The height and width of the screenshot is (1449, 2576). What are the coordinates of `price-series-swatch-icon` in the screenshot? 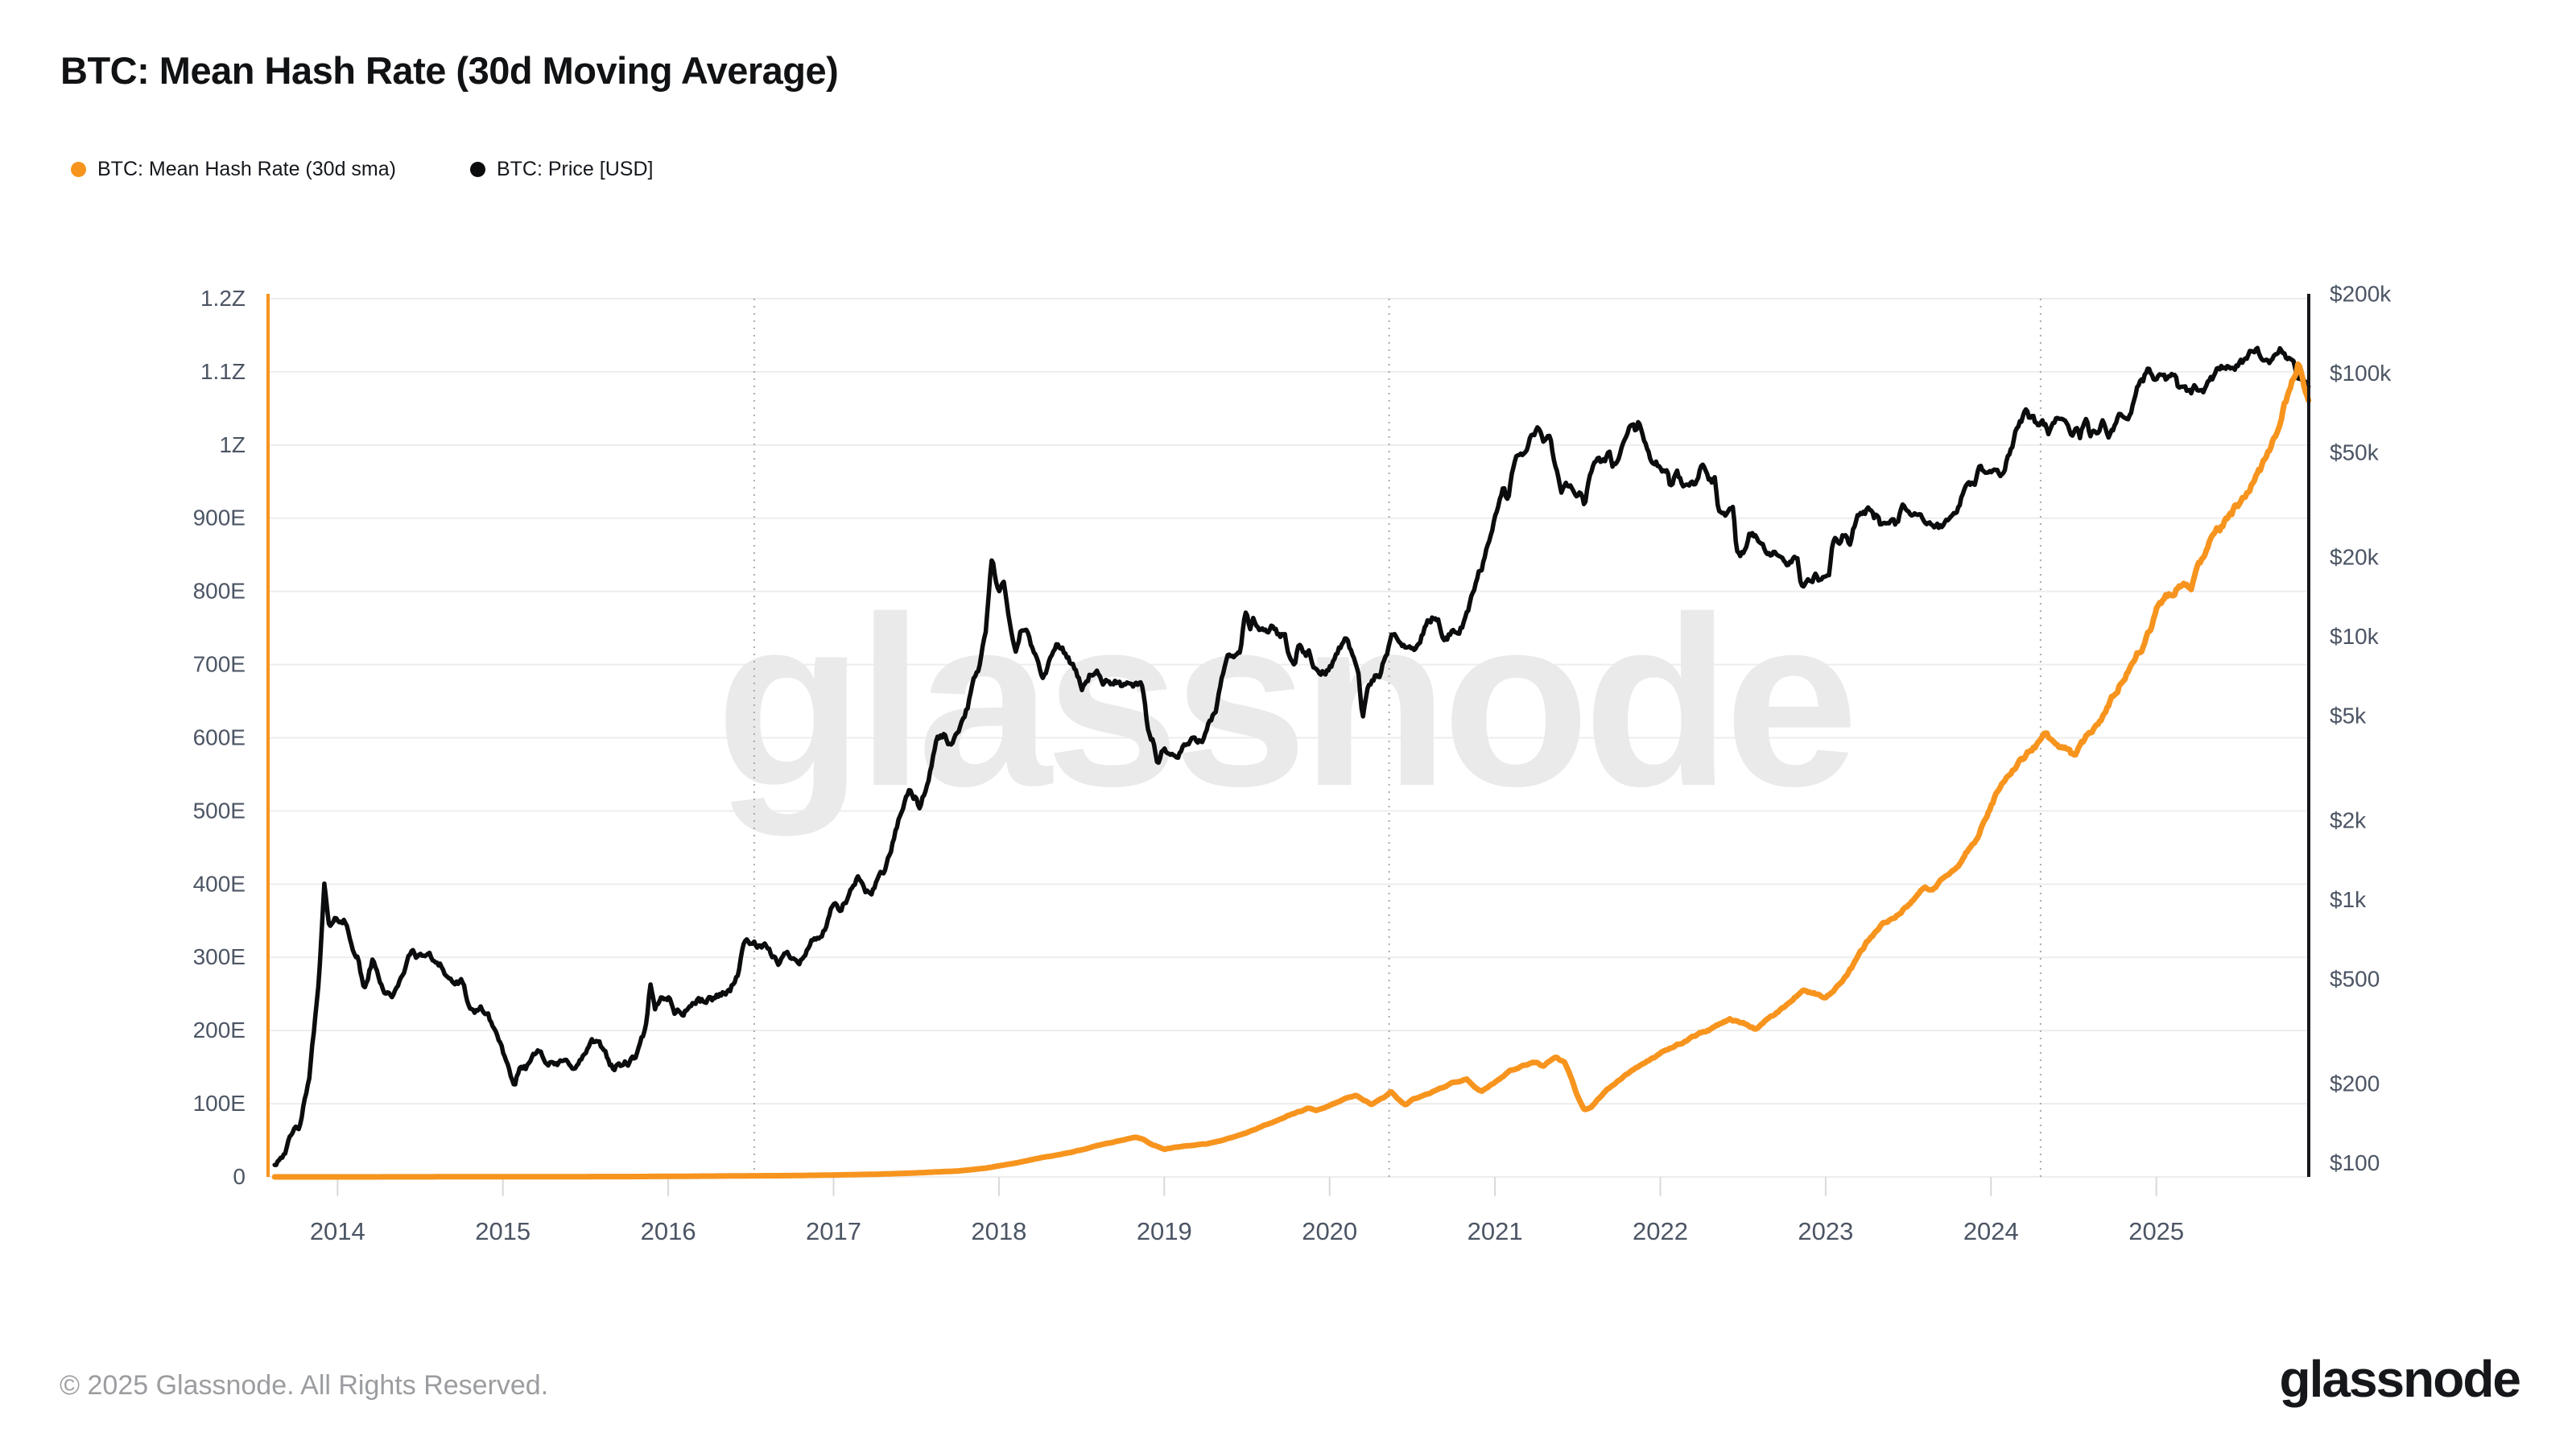 It's located at (477, 169).